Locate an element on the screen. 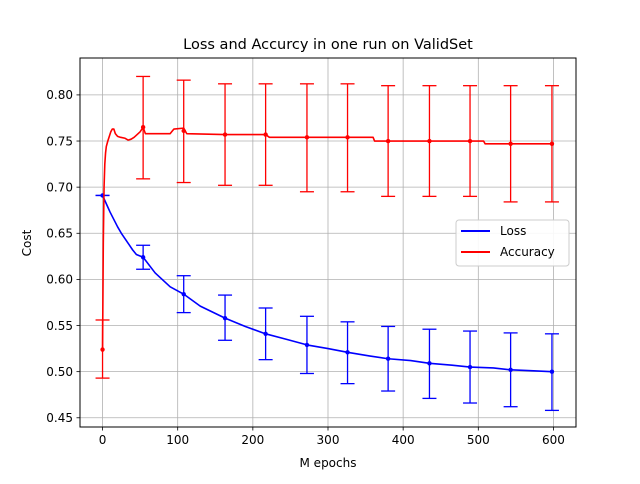 The image size is (640, 484). x-tick-label: 600 is located at coordinates (553, 440).